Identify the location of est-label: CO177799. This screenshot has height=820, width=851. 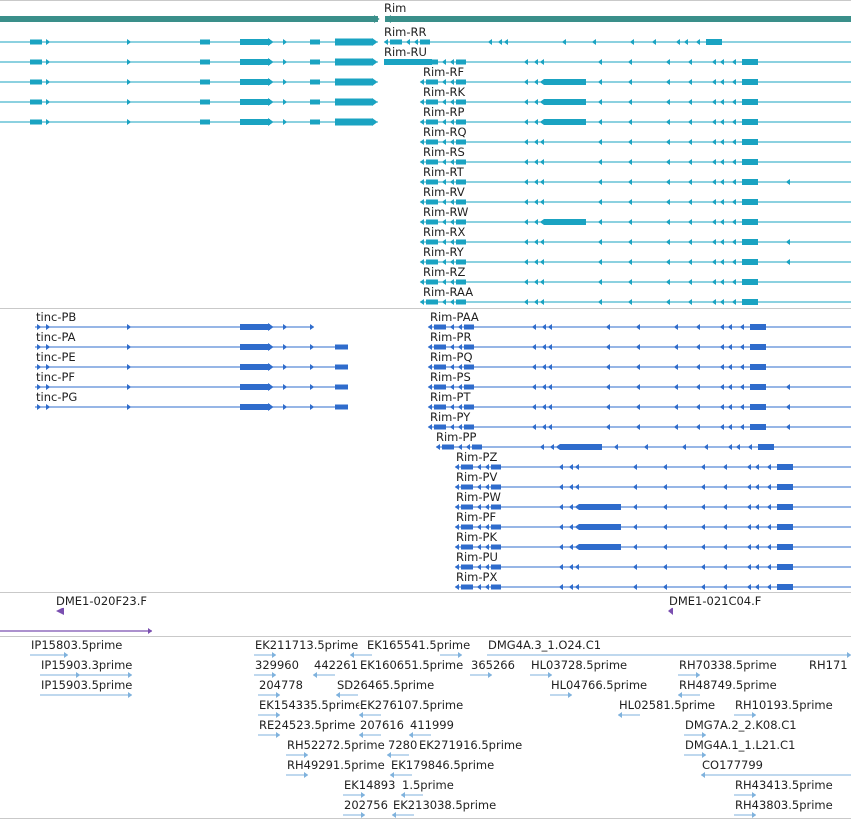
(732, 765).